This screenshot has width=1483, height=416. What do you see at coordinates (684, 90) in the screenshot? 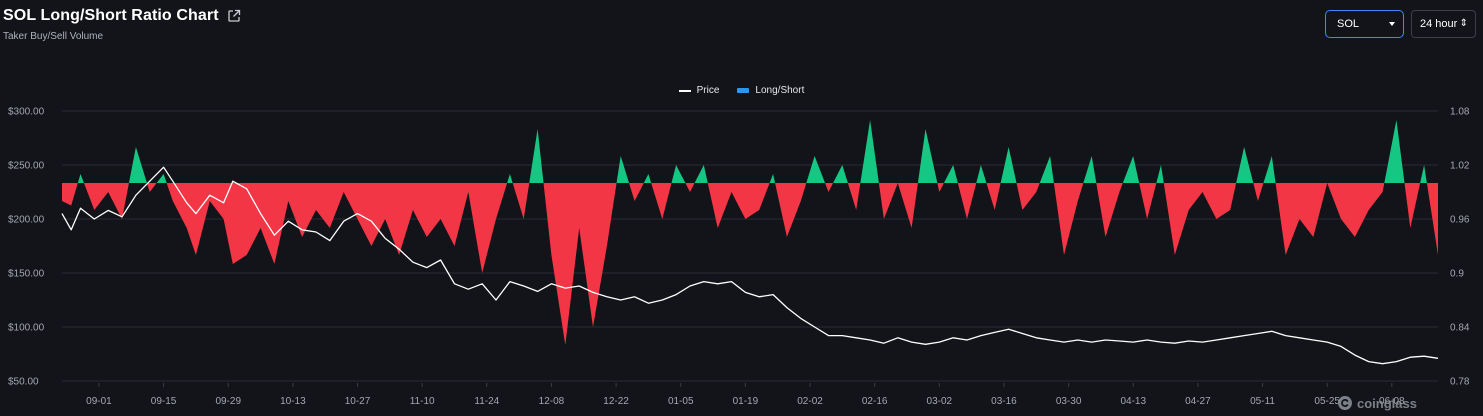
I see `price-line-swatch` at bounding box center [684, 90].